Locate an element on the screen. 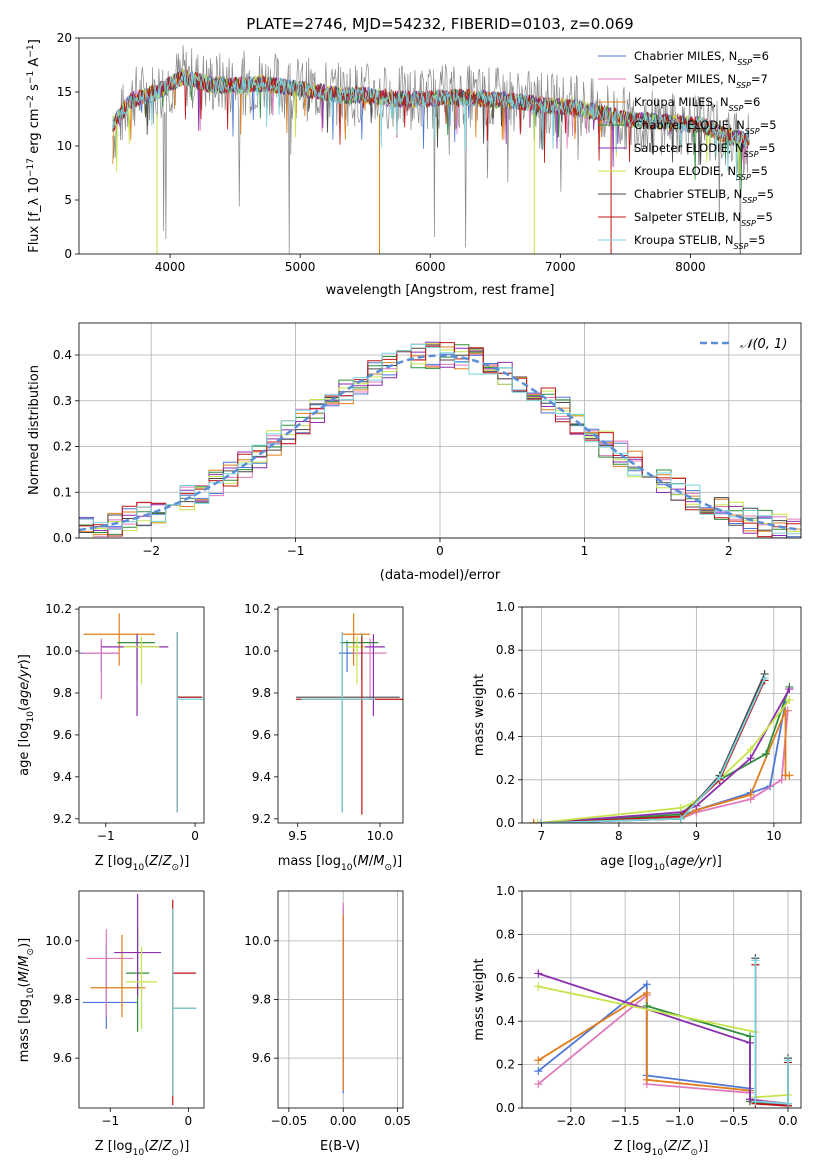 This screenshot has width=819, height=1170. x-tick-label: −0.05 is located at coordinates (288, 1121).